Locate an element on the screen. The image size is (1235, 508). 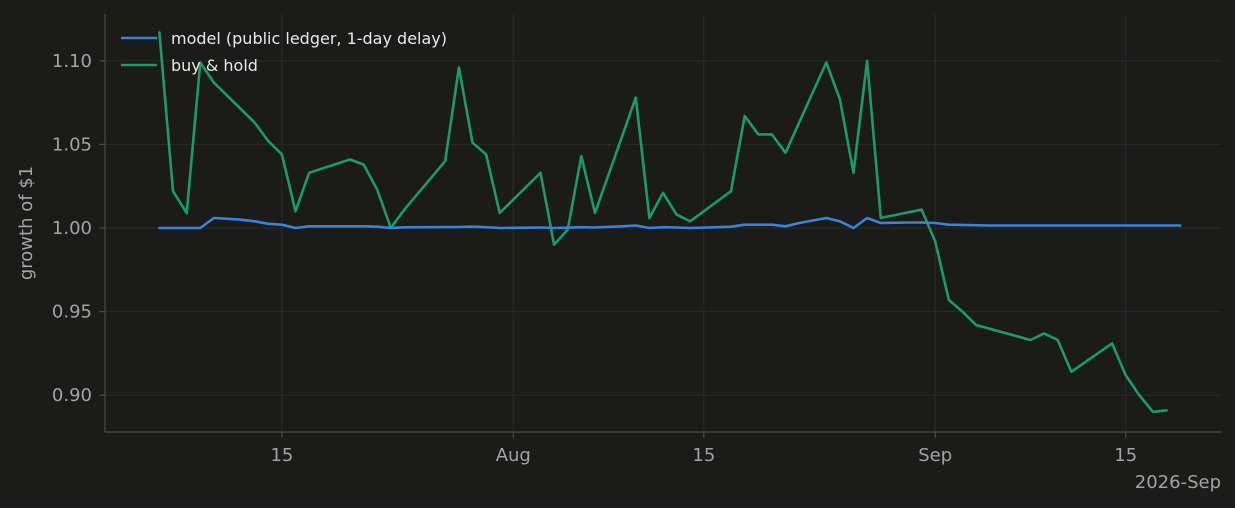
y-axis-label: growth of $1 is located at coordinates (26, 223).